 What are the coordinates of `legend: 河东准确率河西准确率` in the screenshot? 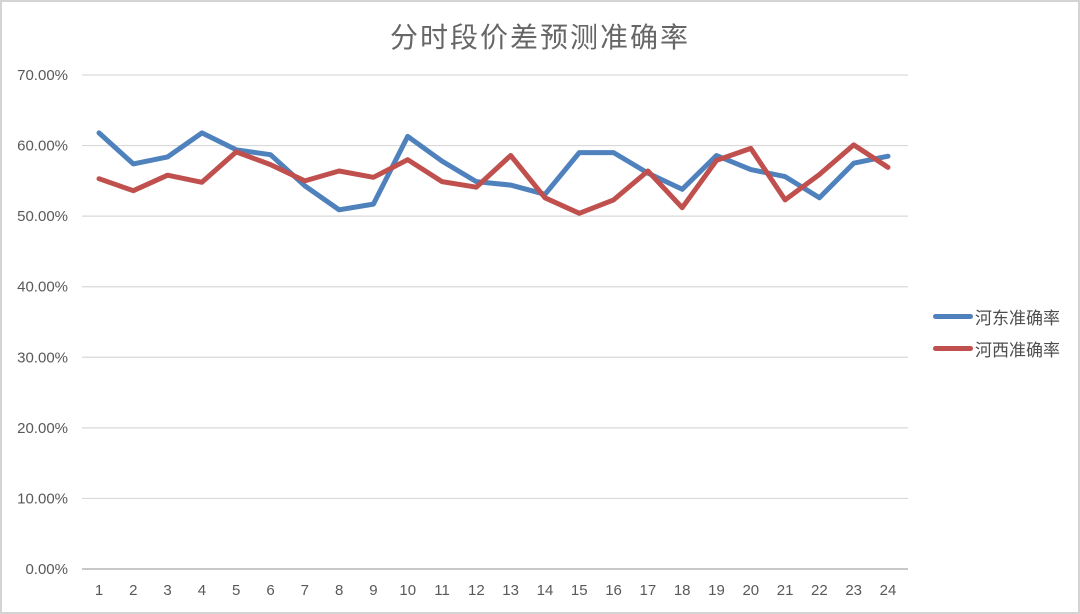 It's located at (996, 337).